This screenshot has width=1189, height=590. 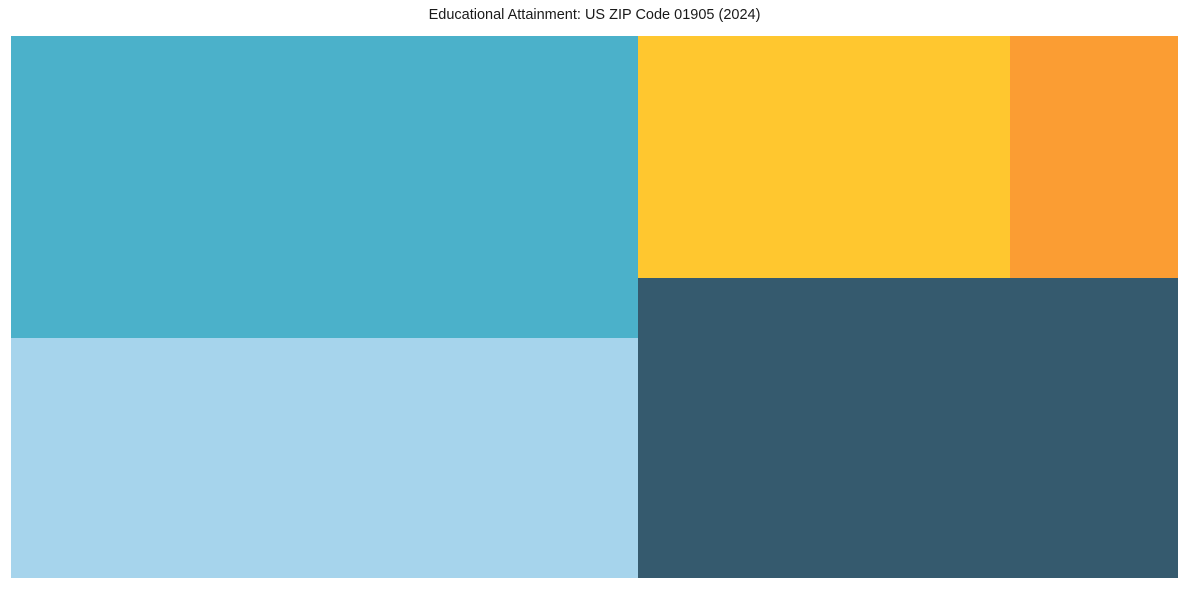 I want to click on treemap-tile-less-than-high-school: Less than high school diploma, so click(x=1094, y=157).